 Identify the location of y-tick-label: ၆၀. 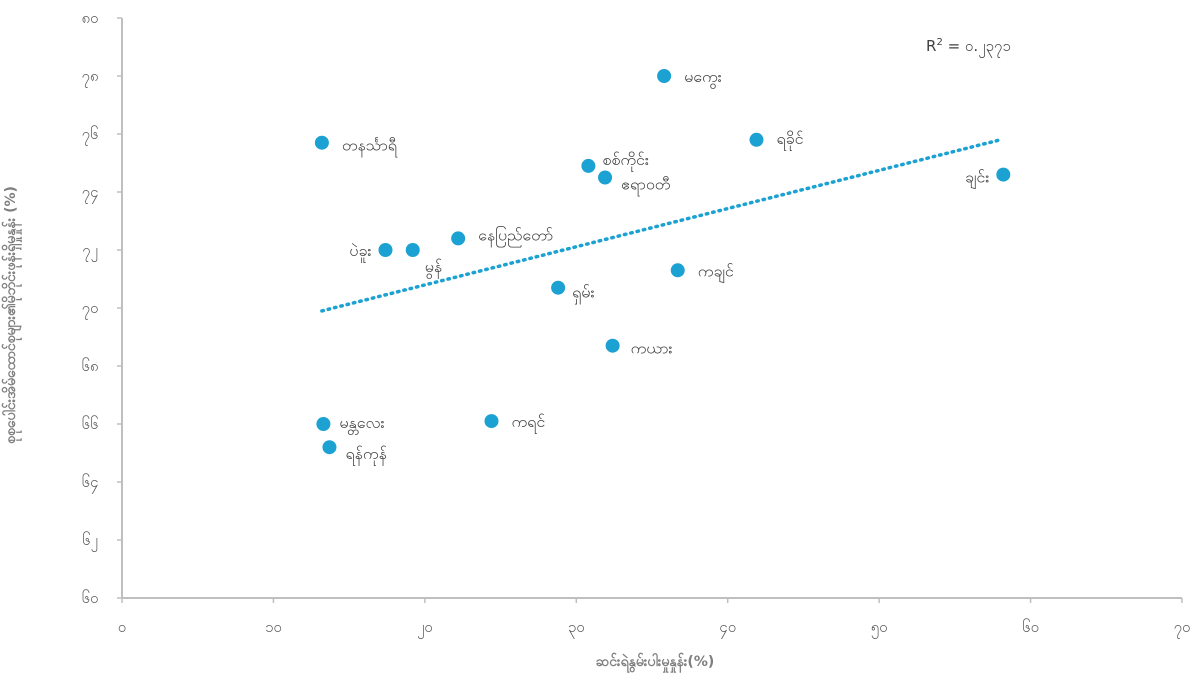
(90, 598).